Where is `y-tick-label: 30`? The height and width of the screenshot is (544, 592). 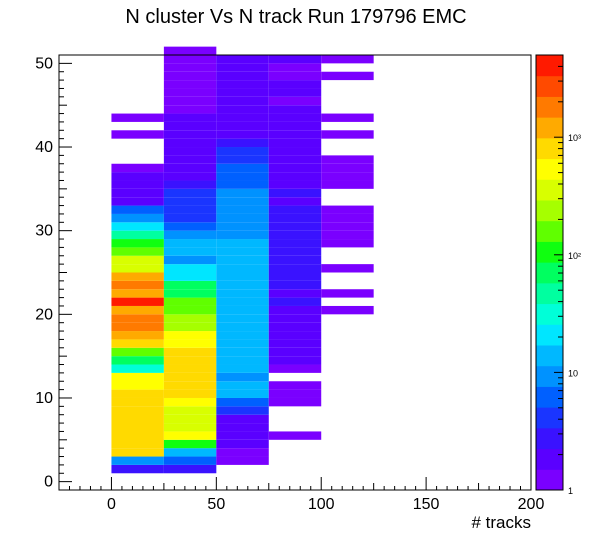
y-tick-label: 30 is located at coordinates (44, 231).